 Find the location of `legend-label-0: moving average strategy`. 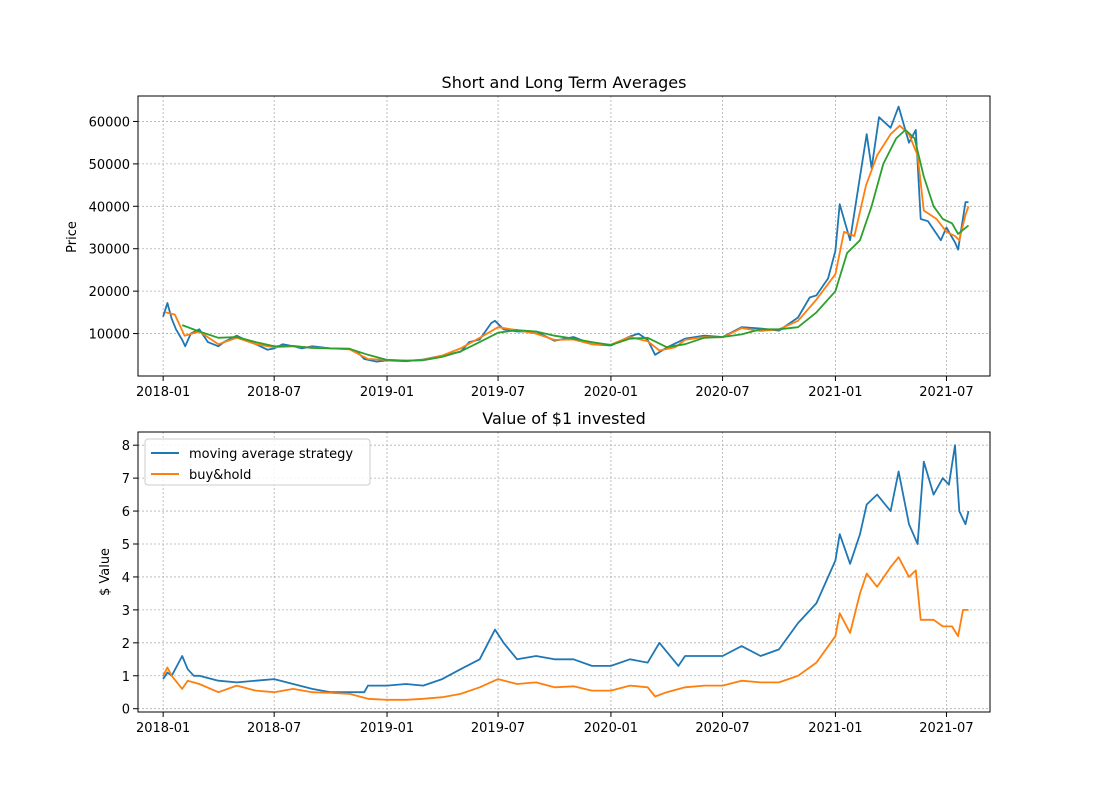

legend-label-0: moving average strategy is located at coordinates (271, 454).